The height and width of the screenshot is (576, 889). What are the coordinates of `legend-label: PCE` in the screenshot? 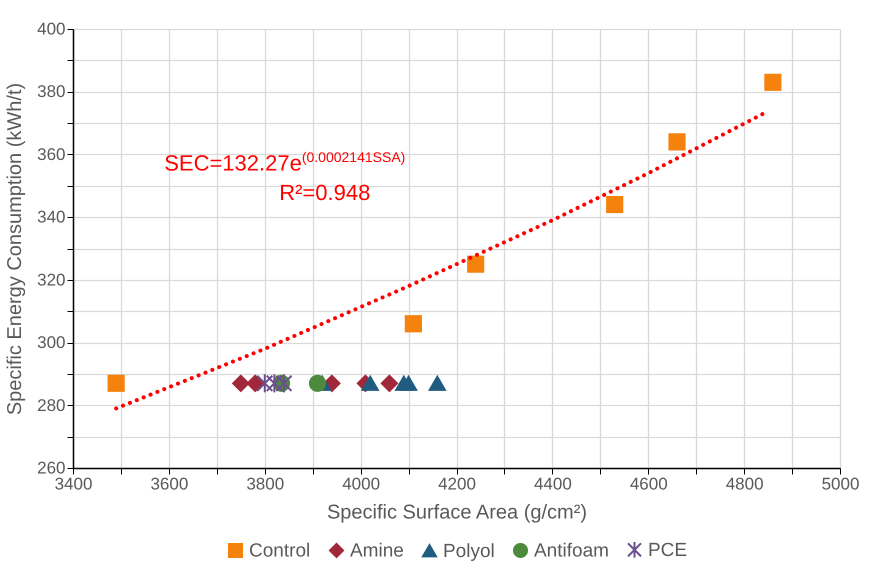 It's located at (668, 550).